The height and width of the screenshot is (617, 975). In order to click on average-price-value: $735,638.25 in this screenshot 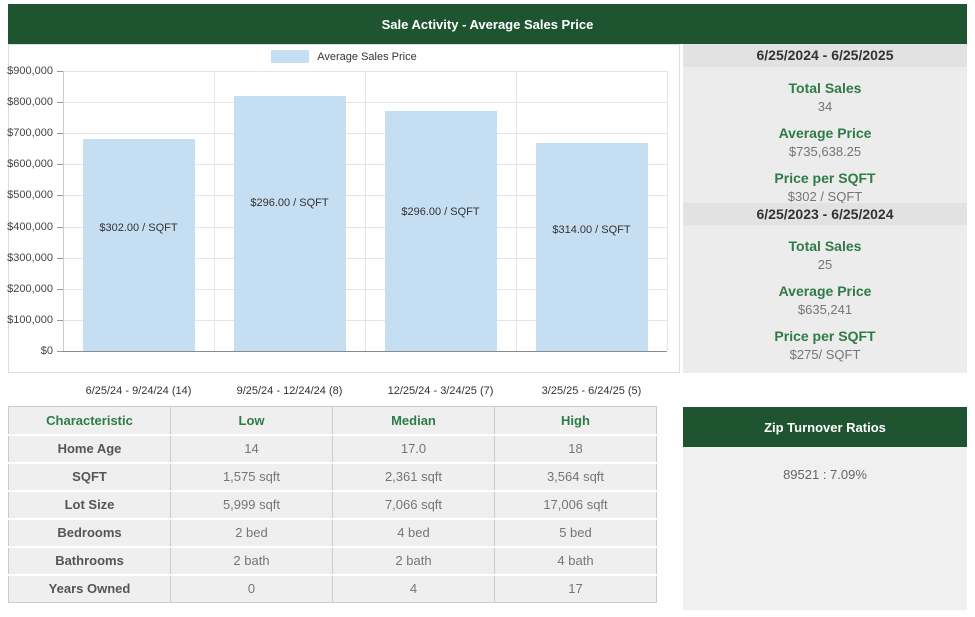, I will do `click(825, 151)`.